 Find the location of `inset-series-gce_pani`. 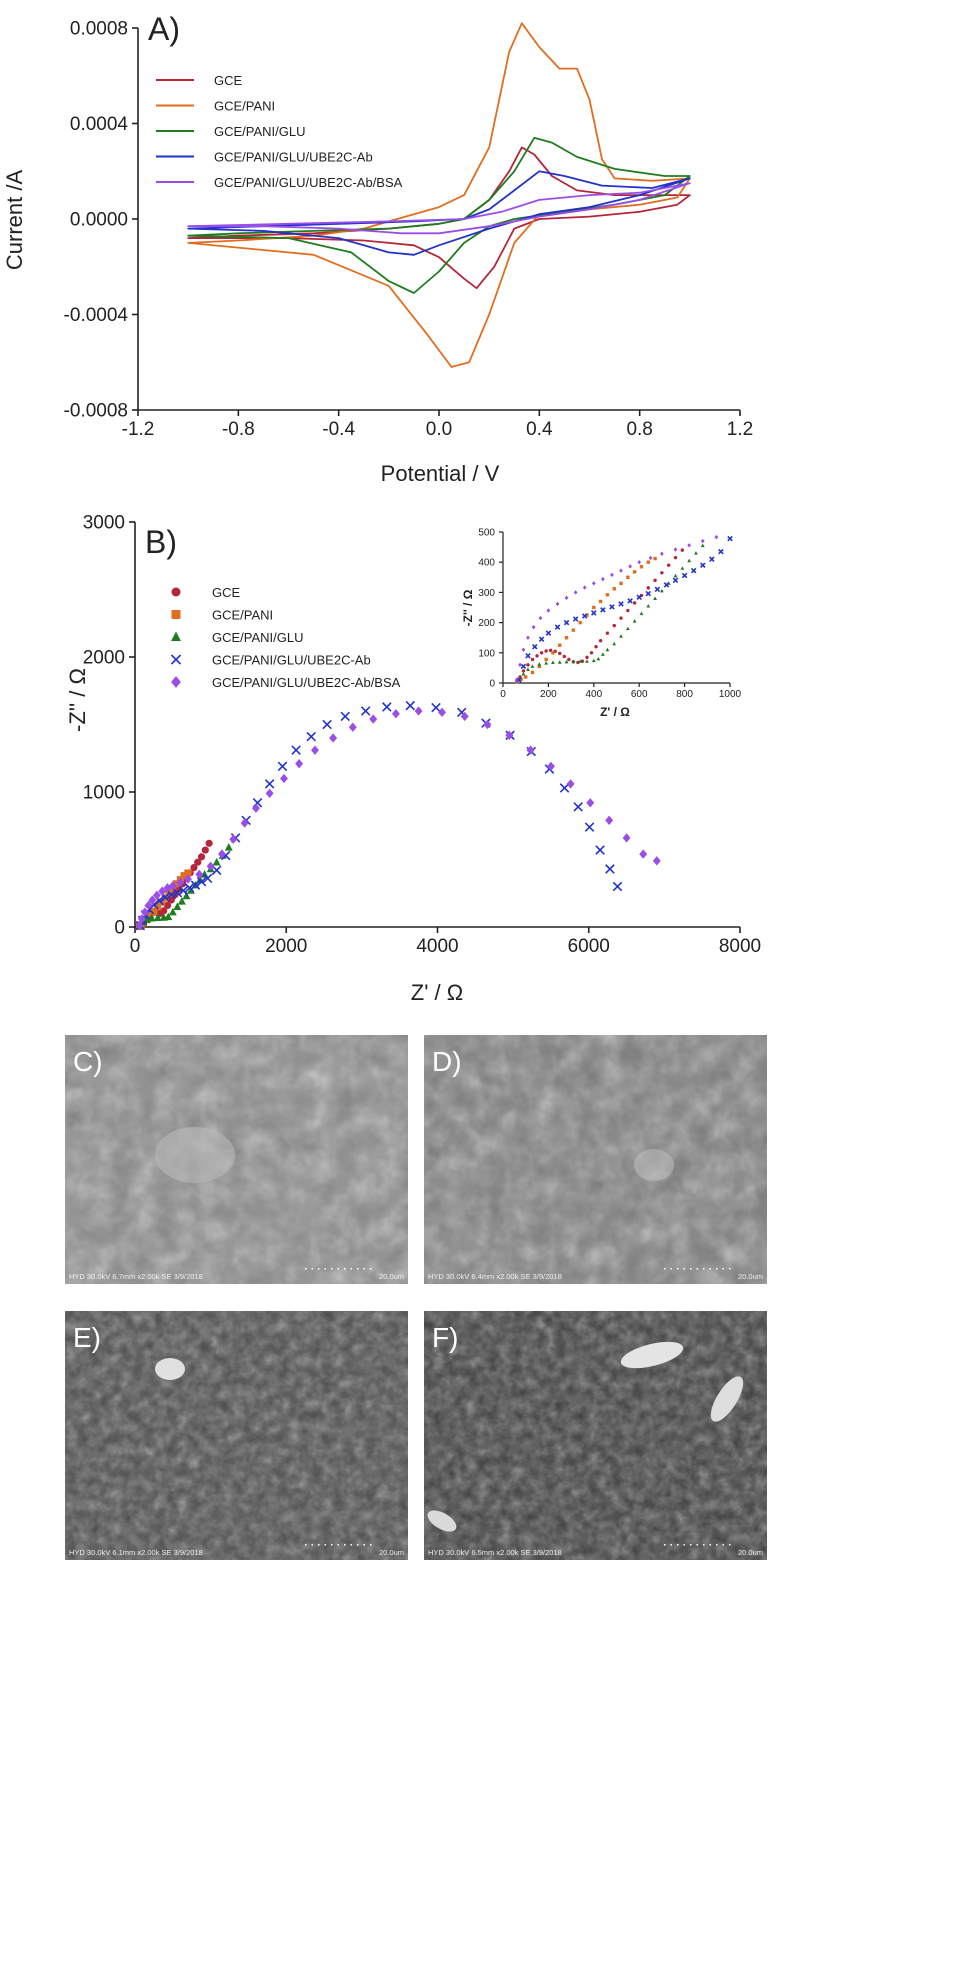

inset-series-gce_pani is located at coordinates (585, 620).